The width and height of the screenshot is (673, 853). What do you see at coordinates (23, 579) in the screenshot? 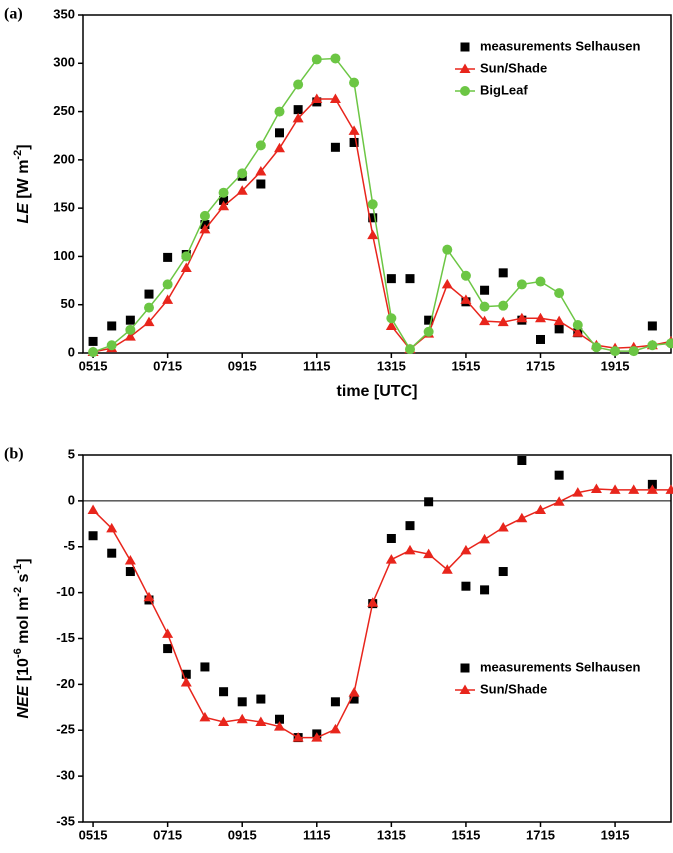
I see `y-axis-title-part: s` at bounding box center [23, 579].